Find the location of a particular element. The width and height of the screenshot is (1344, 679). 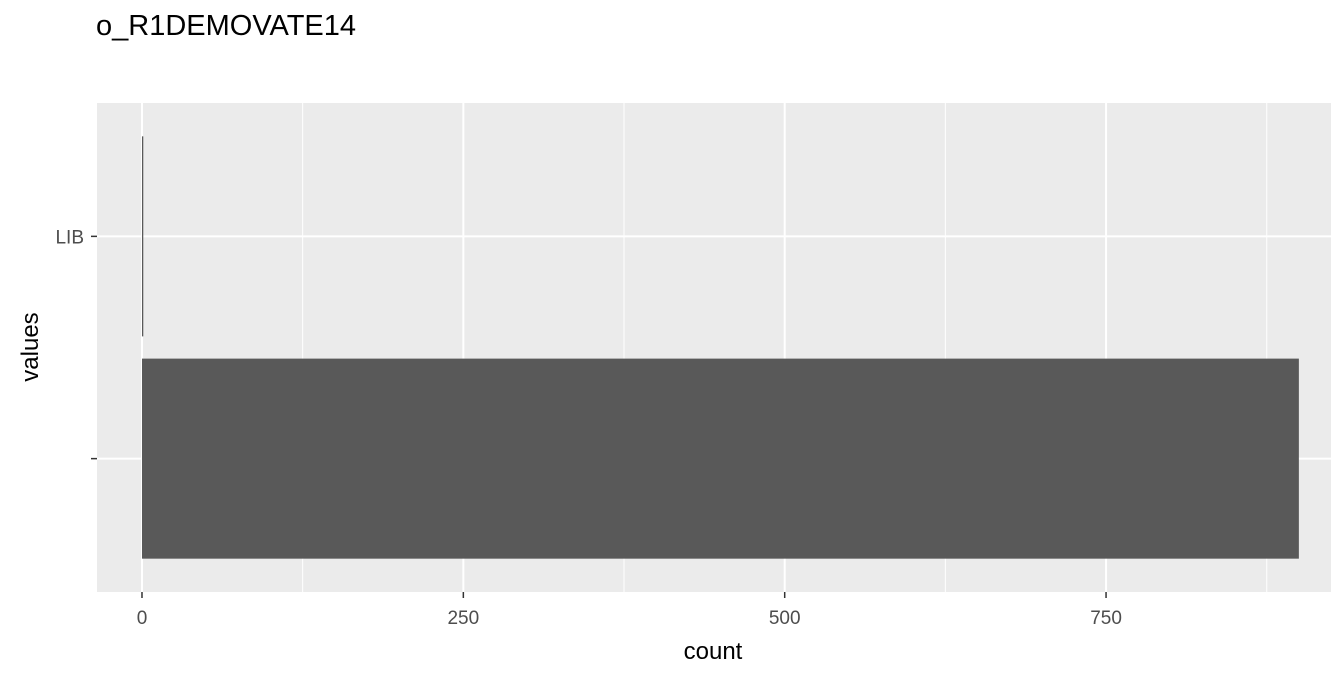

y-tick-label: LIB is located at coordinates (69, 237).